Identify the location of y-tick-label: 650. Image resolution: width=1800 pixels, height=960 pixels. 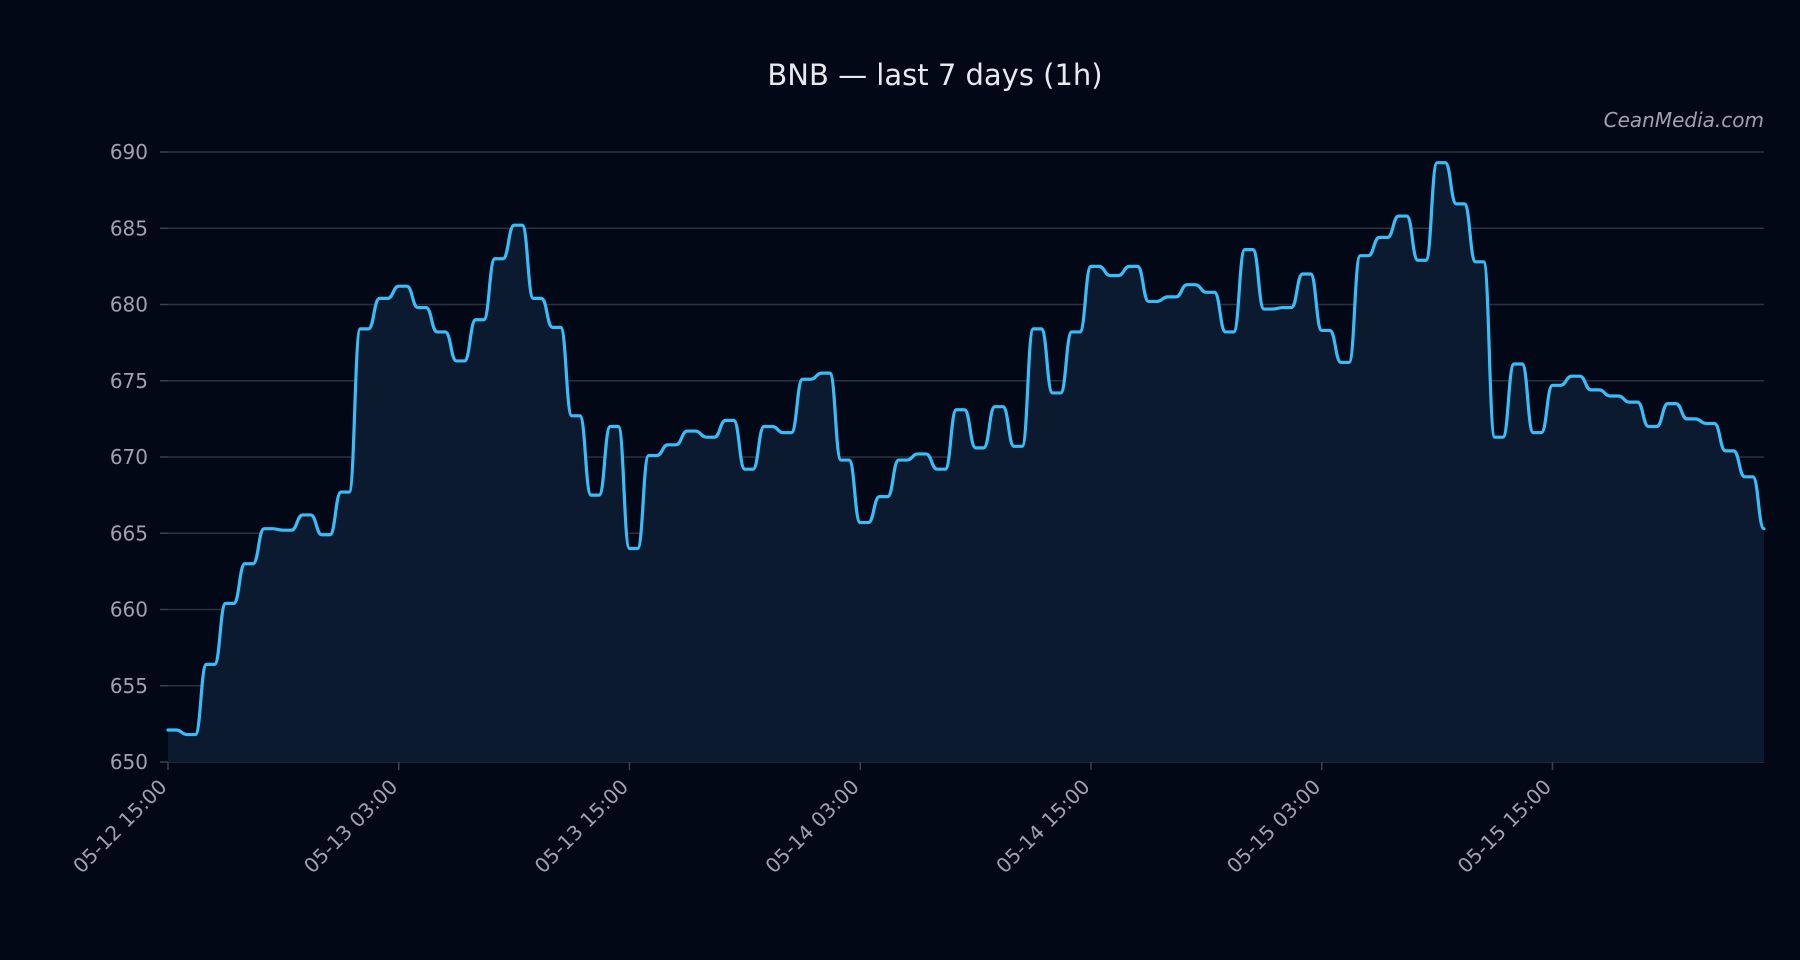
(129, 762).